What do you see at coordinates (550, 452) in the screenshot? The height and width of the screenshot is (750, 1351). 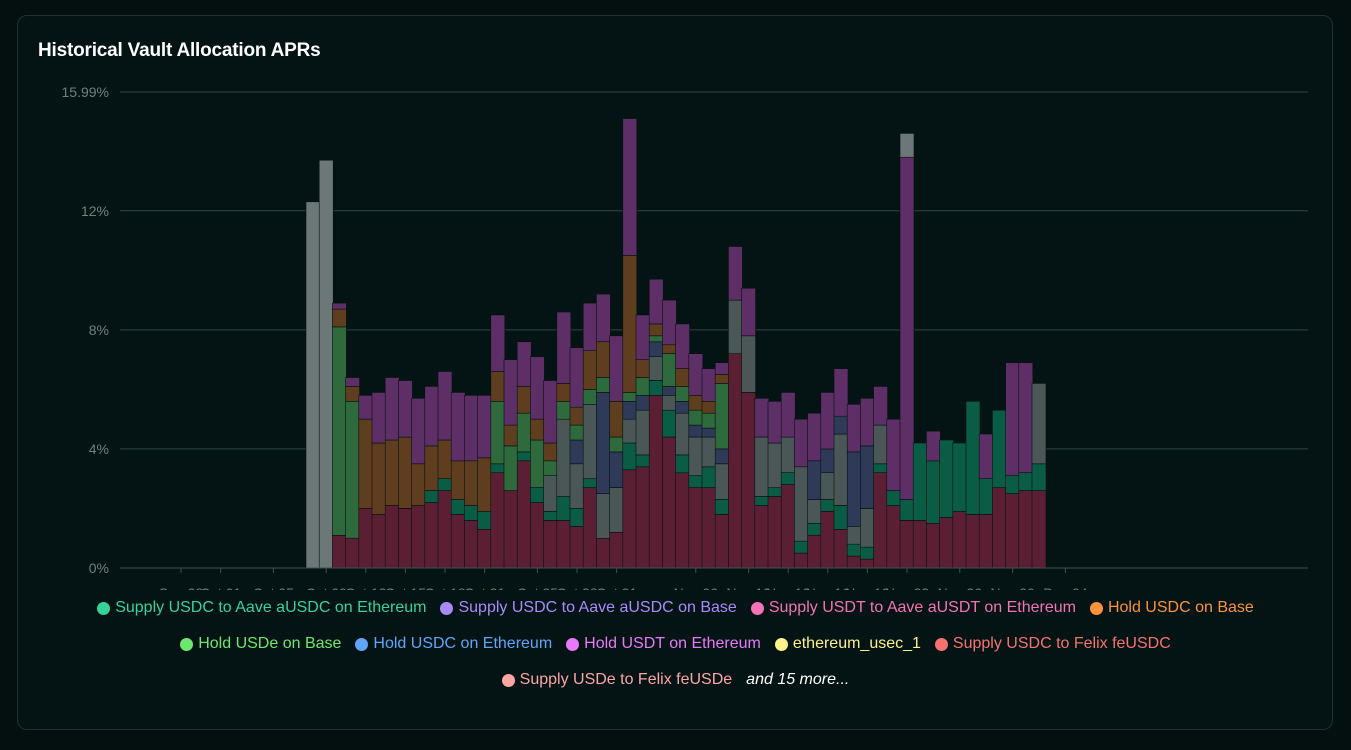 I see `bar-segment: Oct 26 brown: 0.6%` at bounding box center [550, 452].